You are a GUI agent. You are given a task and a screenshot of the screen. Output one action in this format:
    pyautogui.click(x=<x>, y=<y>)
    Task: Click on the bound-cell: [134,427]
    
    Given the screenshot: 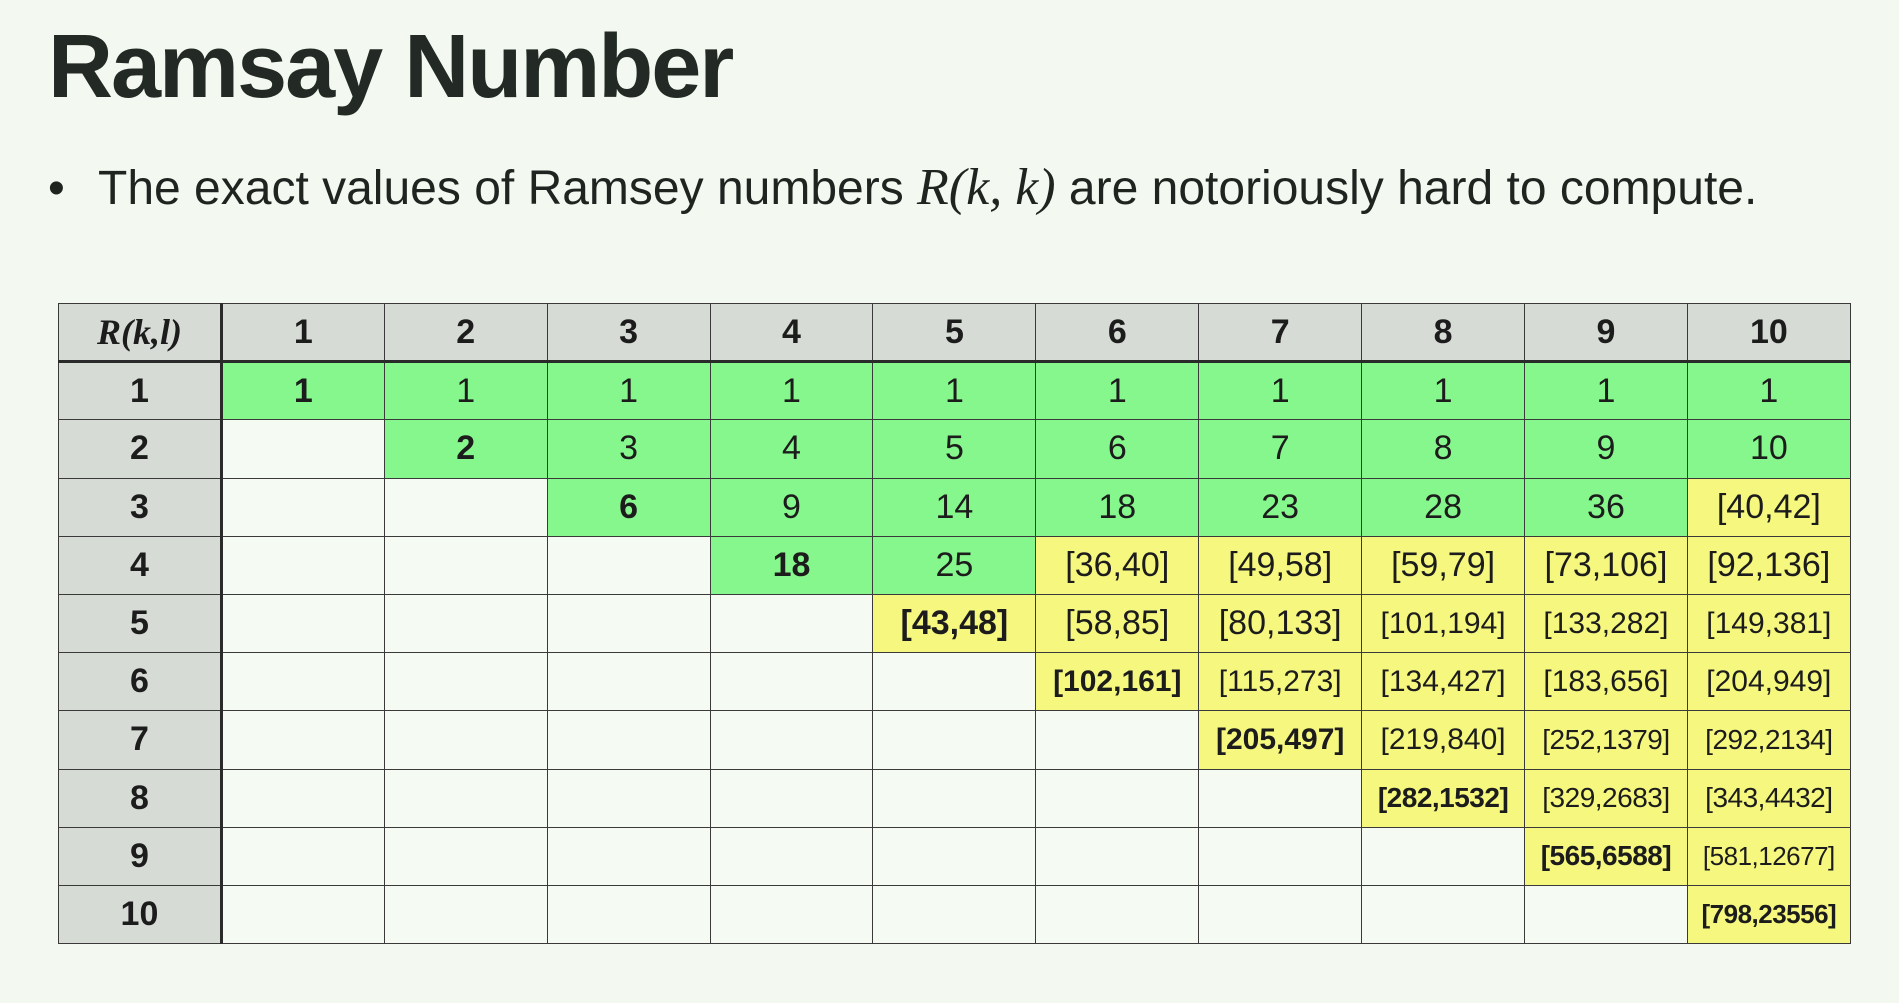 What is the action you would take?
    pyautogui.click(x=1443, y=682)
    